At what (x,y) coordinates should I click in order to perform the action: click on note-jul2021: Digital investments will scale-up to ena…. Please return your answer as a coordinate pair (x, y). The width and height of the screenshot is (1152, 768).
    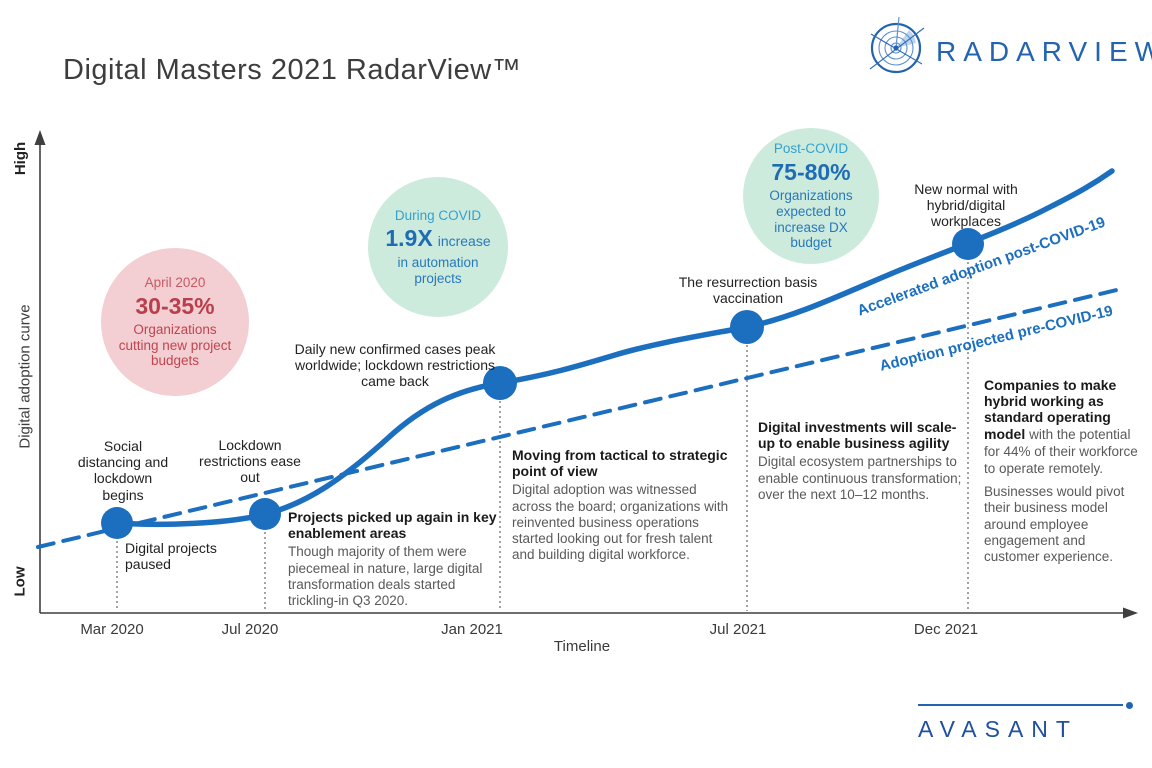
    Looking at the image, I should click on (865, 461).